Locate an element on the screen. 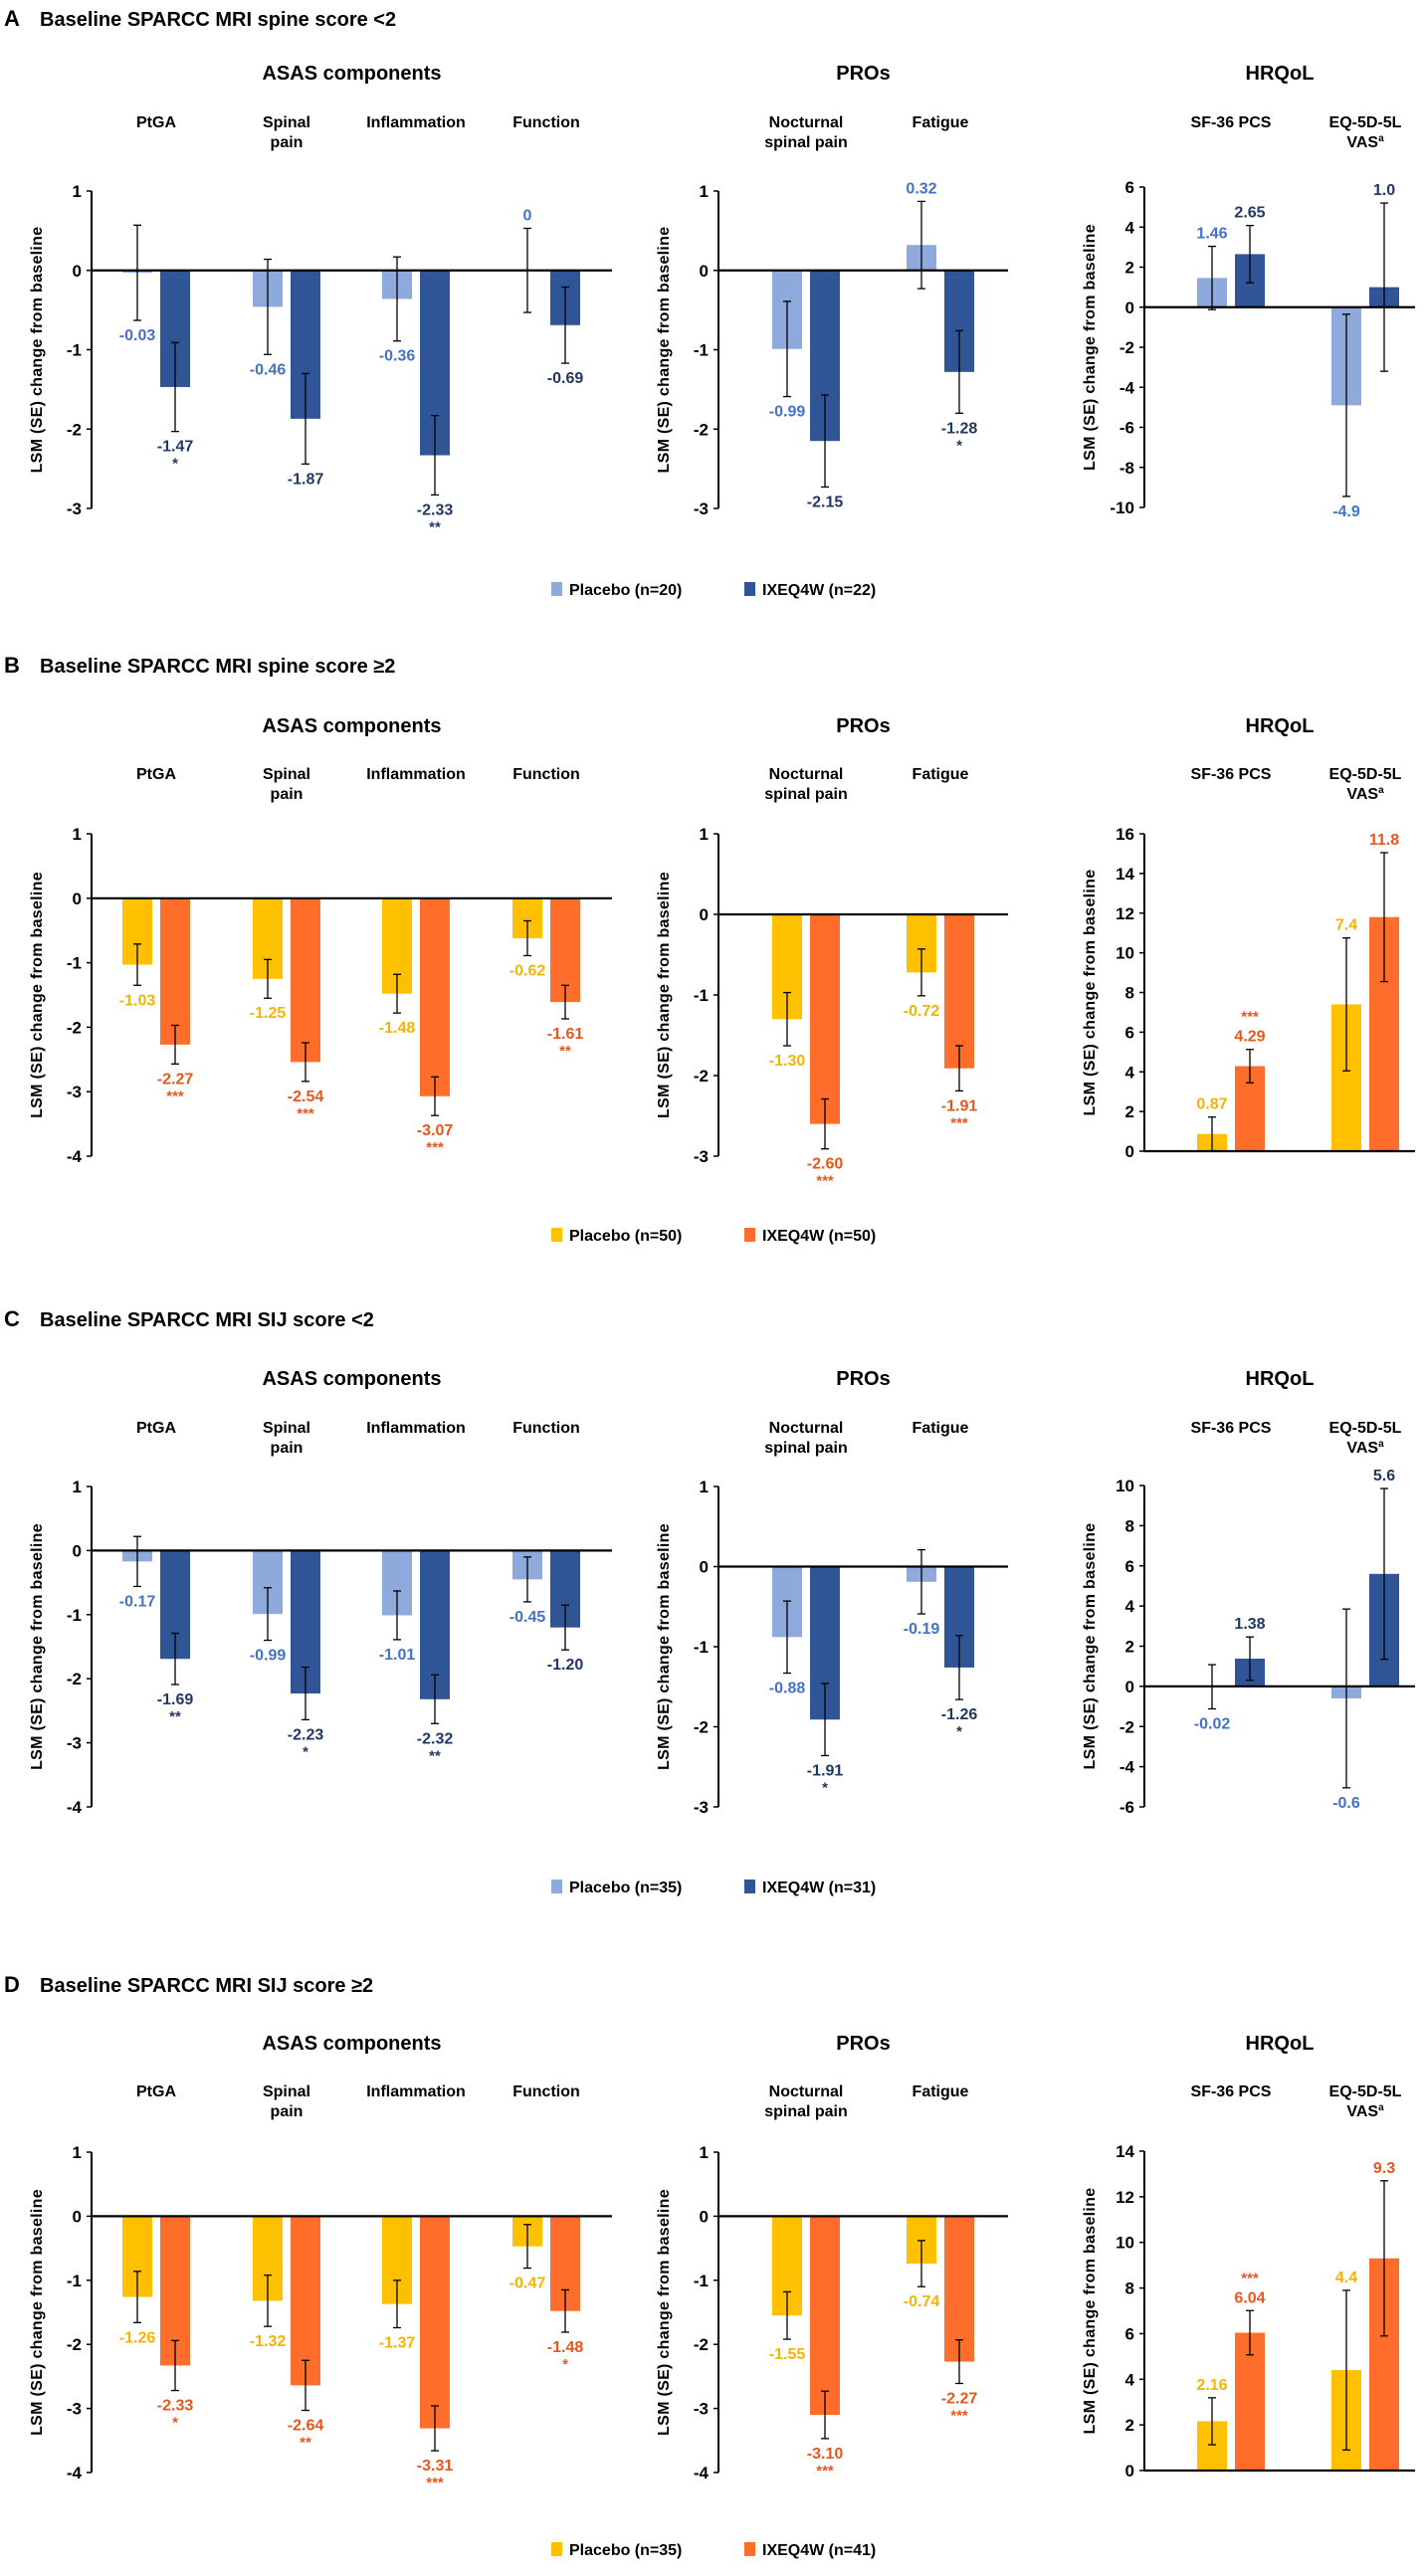 The image size is (1425, 2576). category-label: EQ-5D-5L VASa is located at coordinates (1365, 2101).